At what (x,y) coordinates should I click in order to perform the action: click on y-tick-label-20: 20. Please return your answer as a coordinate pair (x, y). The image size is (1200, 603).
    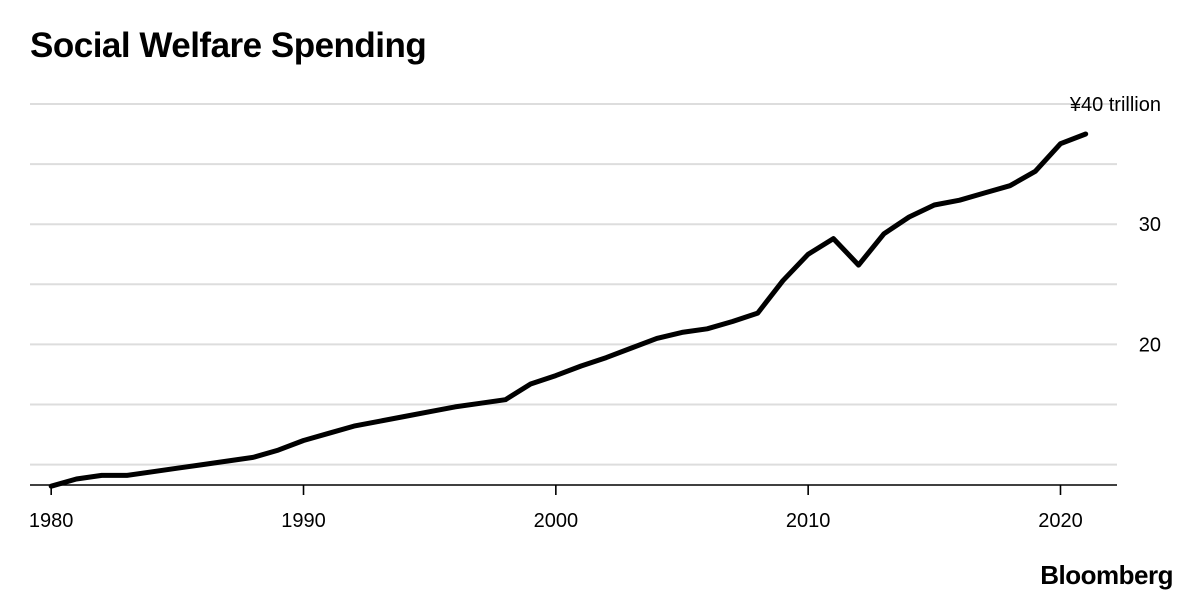
    Looking at the image, I should click on (1150, 345).